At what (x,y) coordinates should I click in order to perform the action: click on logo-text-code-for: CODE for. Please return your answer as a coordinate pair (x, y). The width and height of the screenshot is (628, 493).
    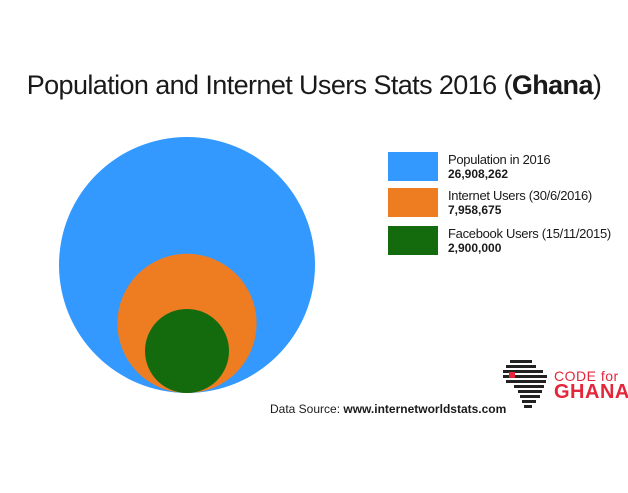
    Looking at the image, I should click on (586, 376).